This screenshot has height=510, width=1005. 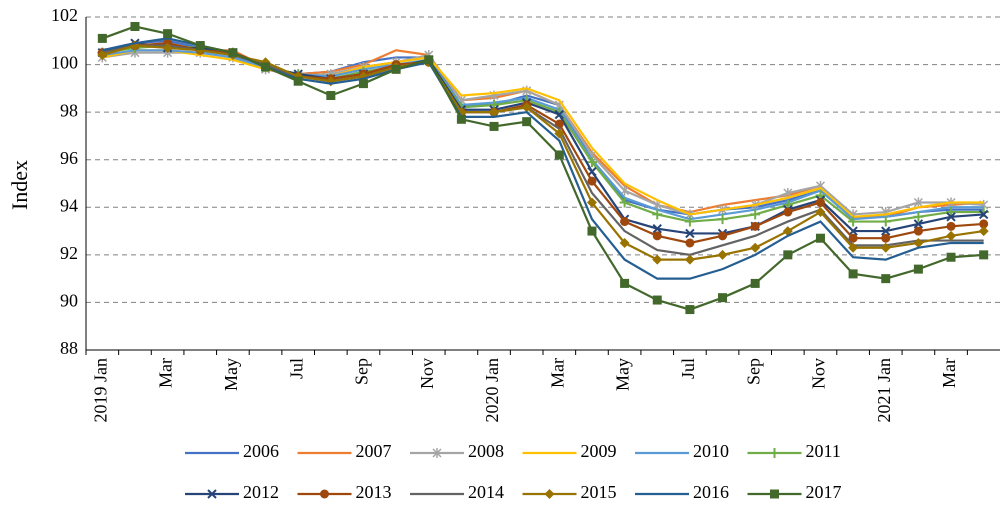 What do you see at coordinates (231, 374) in the screenshot?
I see `x-tick-label: May` at bounding box center [231, 374].